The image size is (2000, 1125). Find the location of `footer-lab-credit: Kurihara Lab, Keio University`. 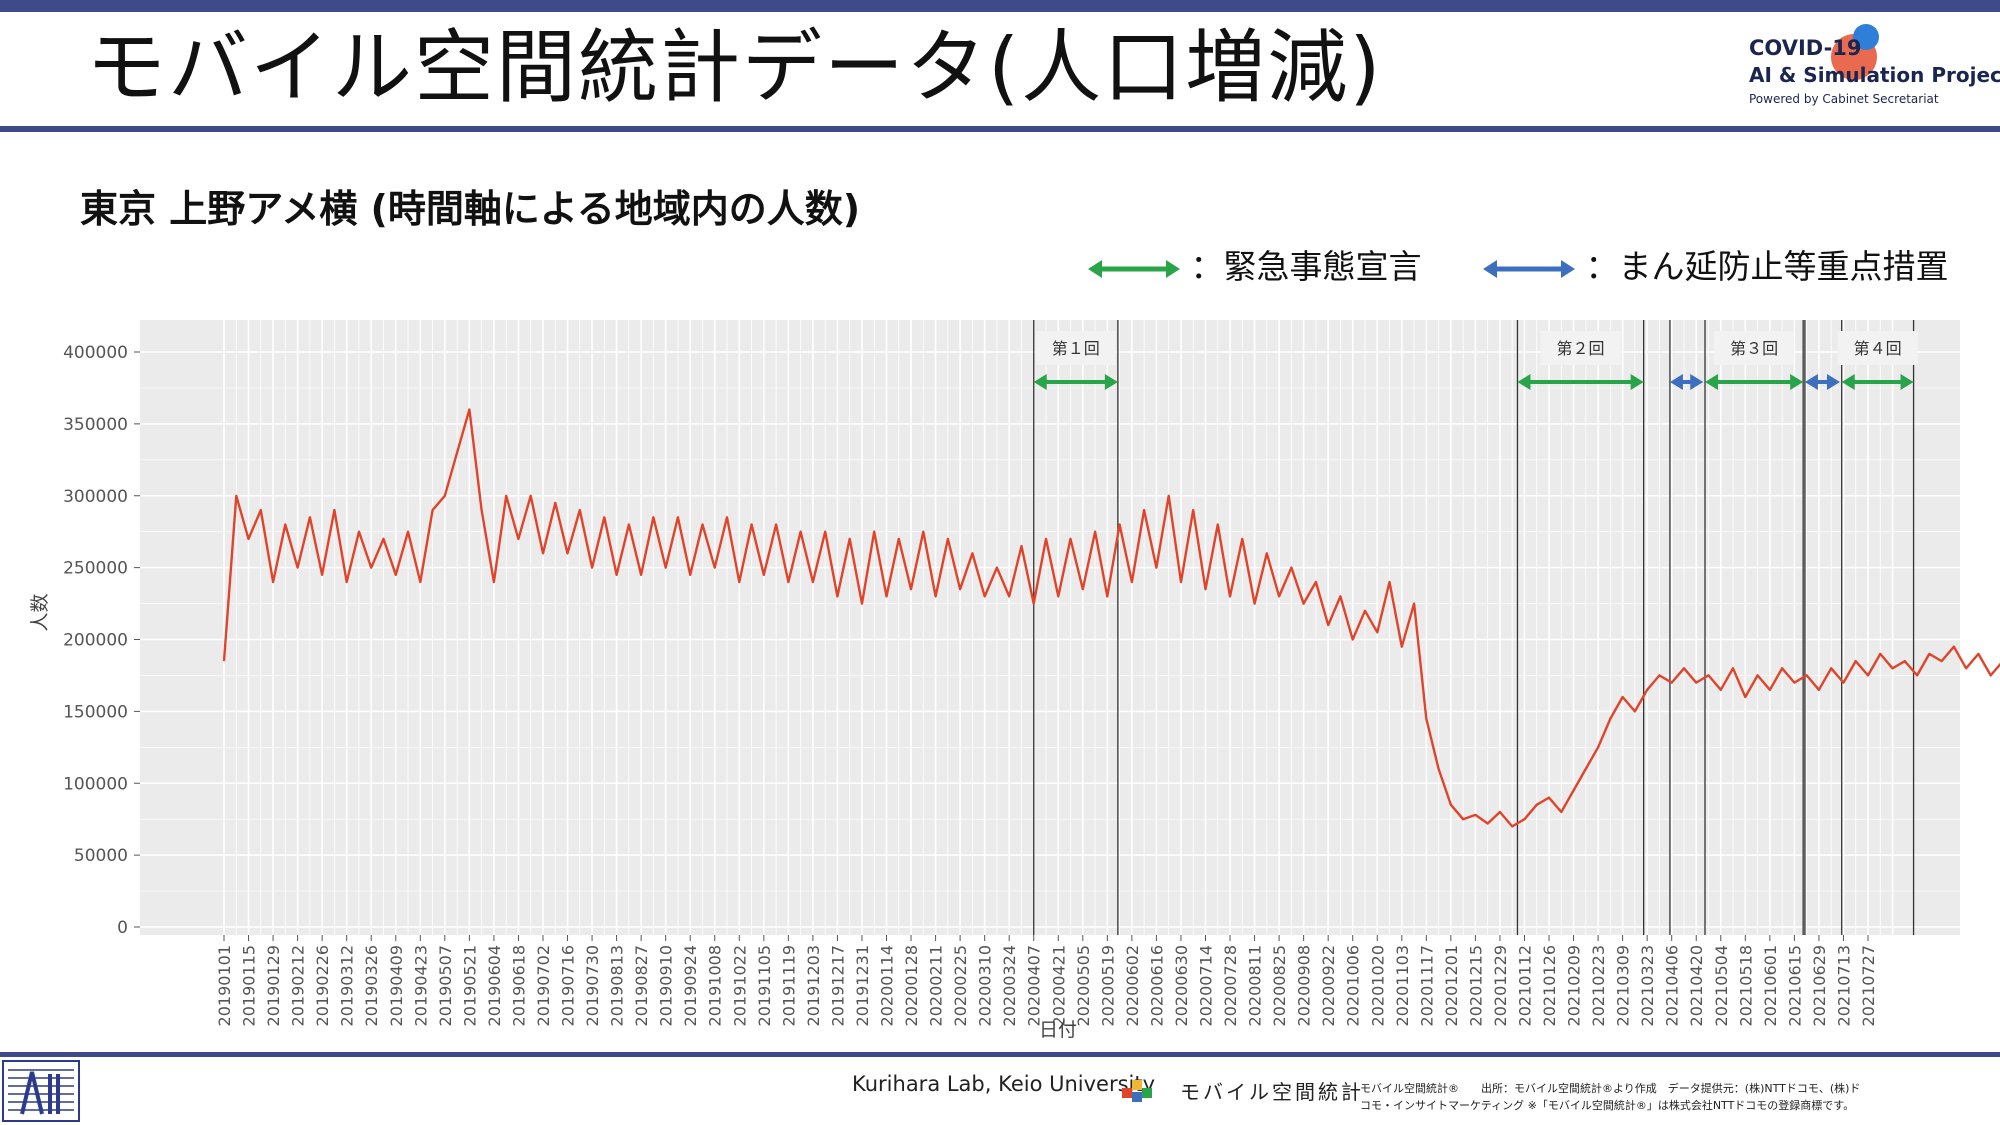

footer-lab-credit: Kurihara Lab, Keio University is located at coordinates (1004, 1084).